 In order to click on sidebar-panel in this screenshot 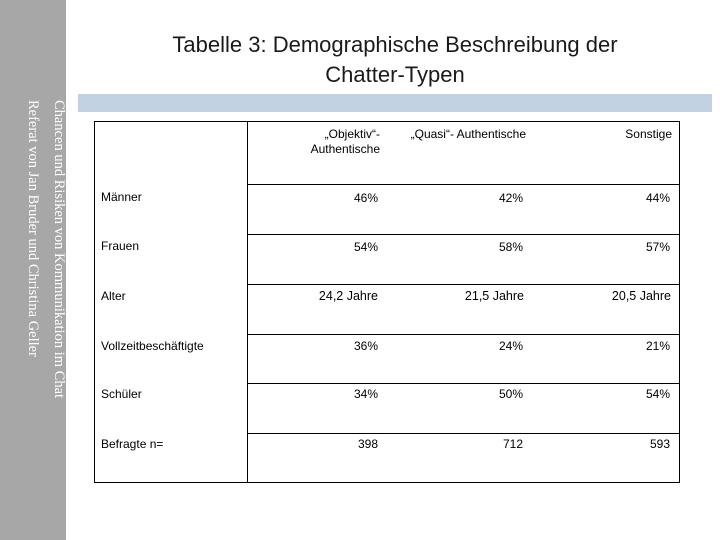, I will do `click(33, 270)`.